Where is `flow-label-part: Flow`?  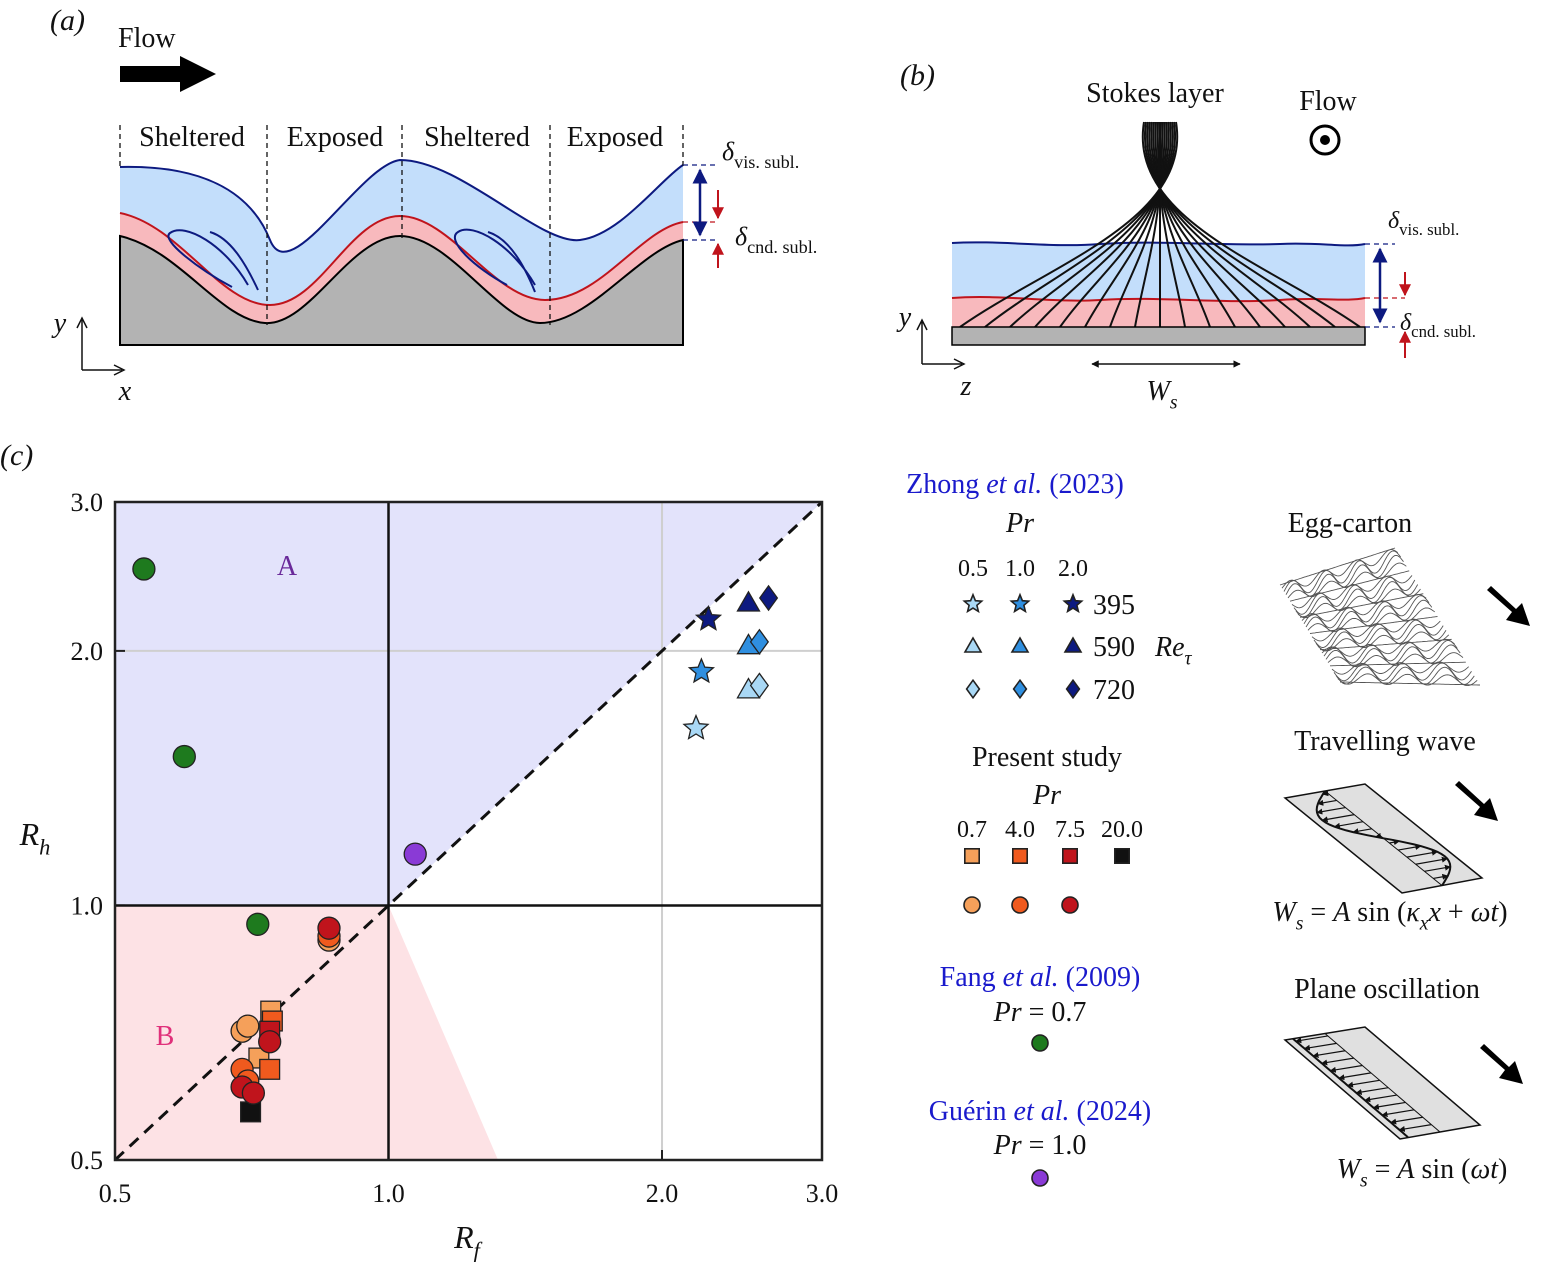 flow-label-part: Flow is located at coordinates (1328, 101).